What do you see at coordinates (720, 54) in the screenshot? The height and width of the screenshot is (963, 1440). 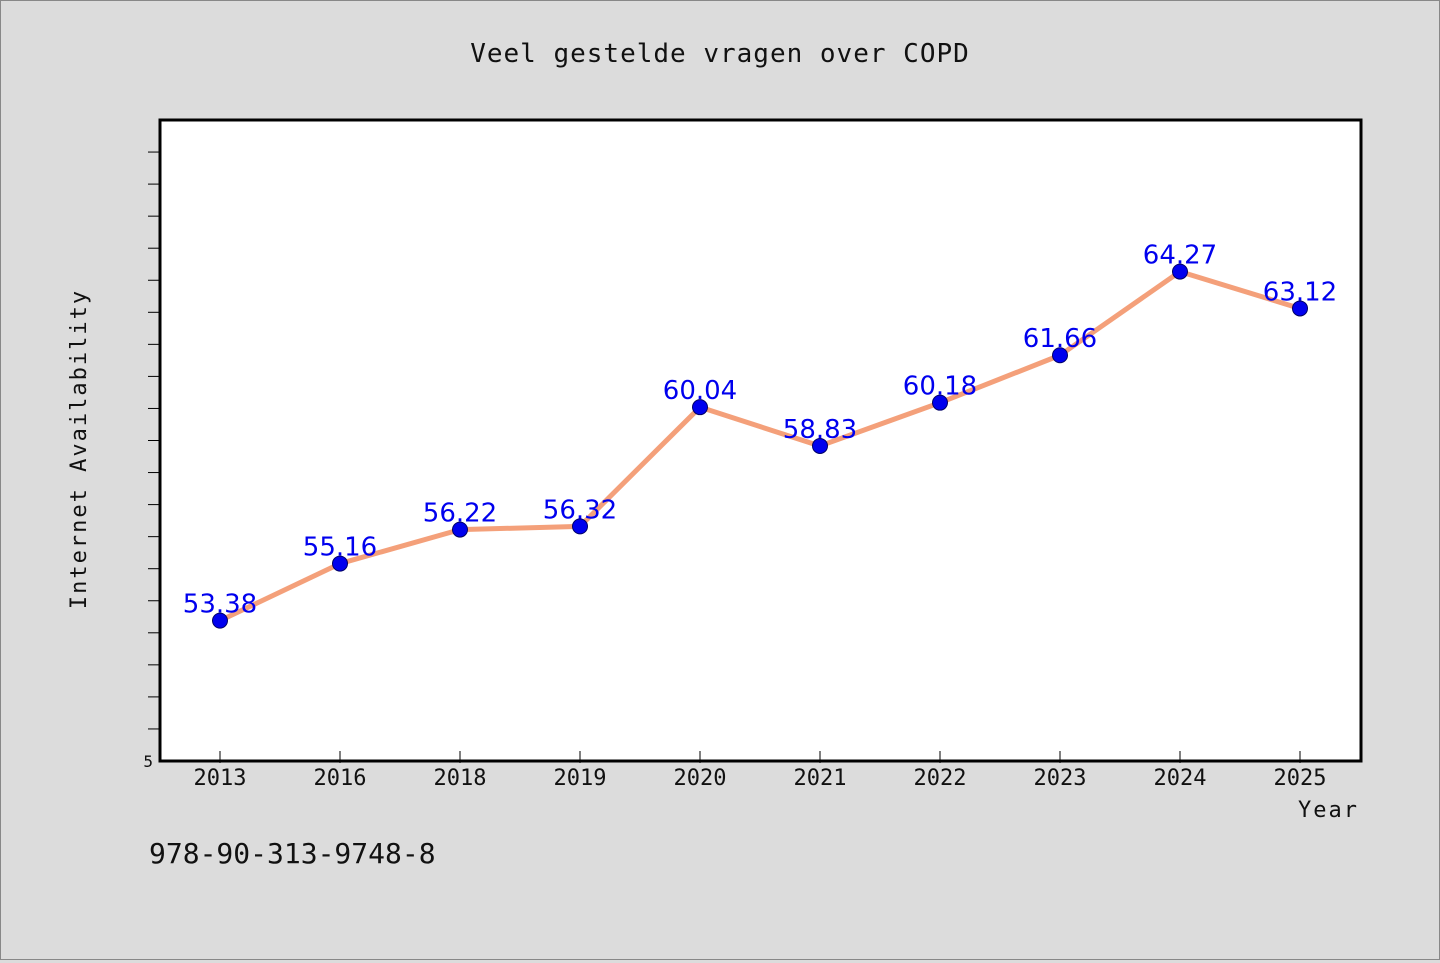 I see `chart-title: Veel gestelde vragen over COPD` at bounding box center [720, 54].